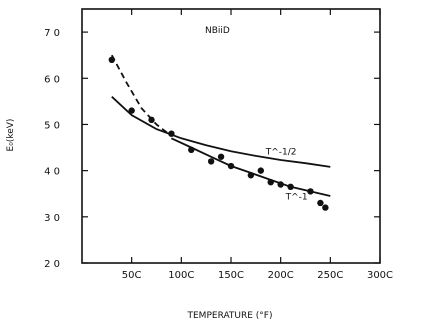 This screenshot has width=421, height=326. What do you see at coordinates (52, 218) in the screenshot?
I see `y-tick-label-3: 3 0` at bounding box center [52, 218].